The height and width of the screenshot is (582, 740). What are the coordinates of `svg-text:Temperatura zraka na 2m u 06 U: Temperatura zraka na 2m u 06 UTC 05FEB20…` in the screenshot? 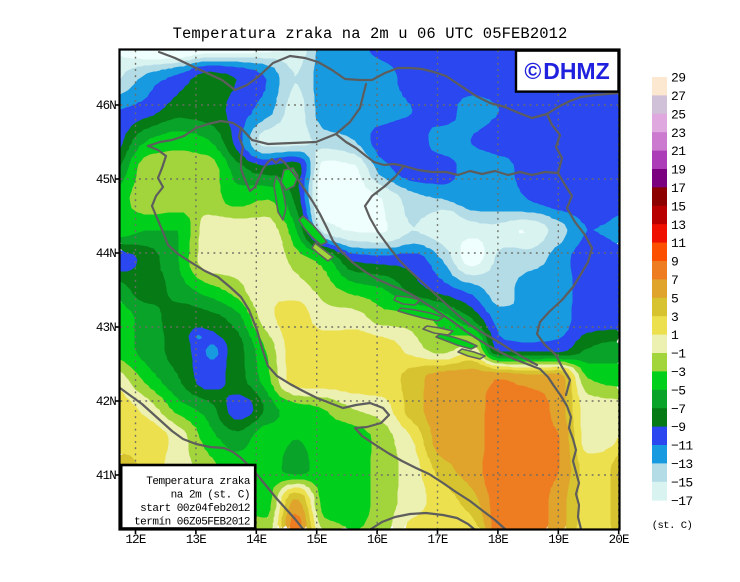 It's located at (370, 34).